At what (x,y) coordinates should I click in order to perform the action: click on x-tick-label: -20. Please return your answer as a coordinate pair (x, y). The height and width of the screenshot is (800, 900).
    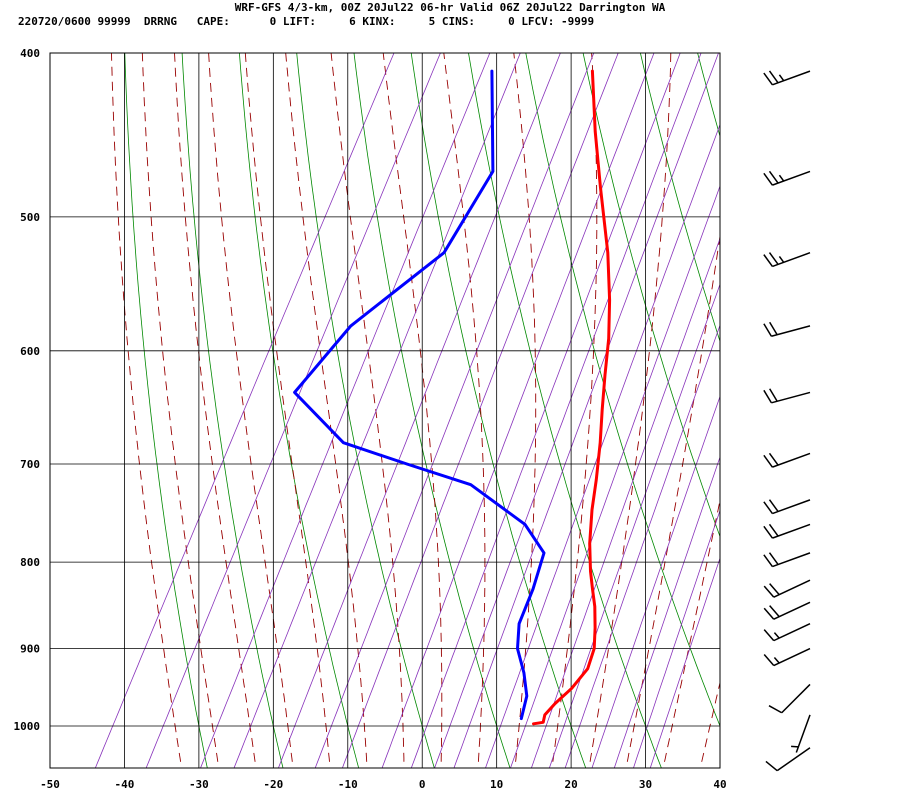
    Looking at the image, I should click on (273, 784).